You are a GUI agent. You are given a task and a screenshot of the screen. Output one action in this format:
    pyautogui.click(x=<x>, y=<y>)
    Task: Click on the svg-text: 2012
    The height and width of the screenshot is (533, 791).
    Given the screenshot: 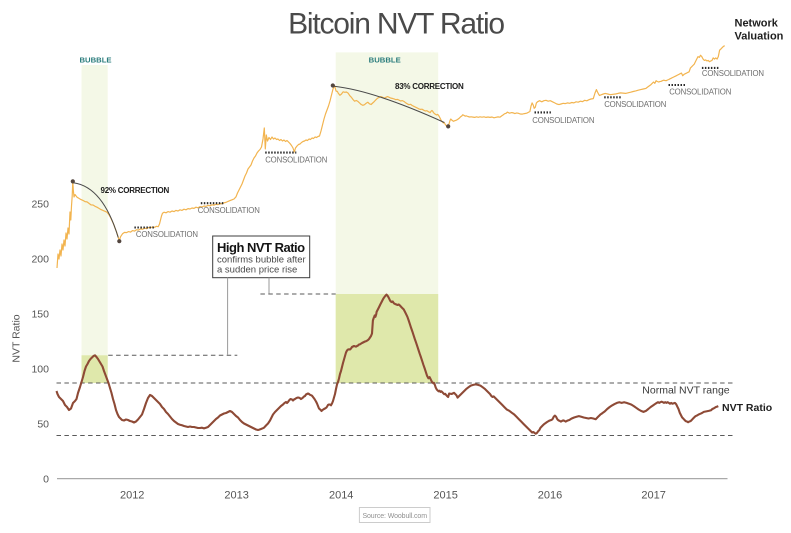 What is the action you would take?
    pyautogui.click(x=132, y=496)
    